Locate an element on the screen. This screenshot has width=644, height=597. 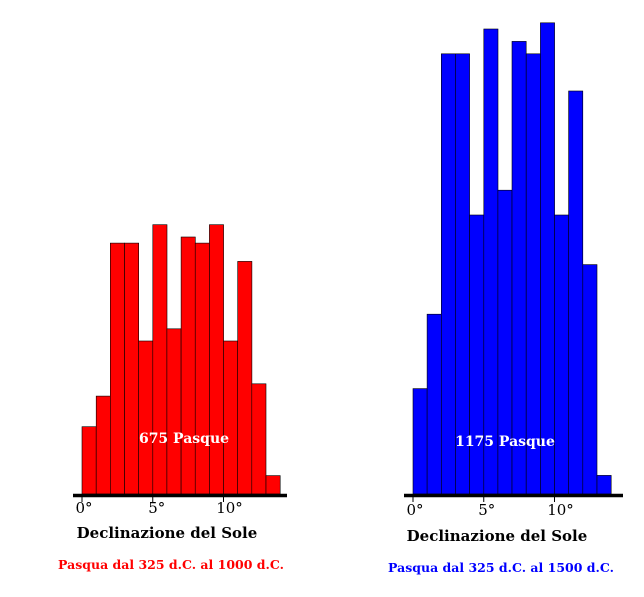
x-axis-title-red: Declinazione del Sole is located at coordinates (167, 533).